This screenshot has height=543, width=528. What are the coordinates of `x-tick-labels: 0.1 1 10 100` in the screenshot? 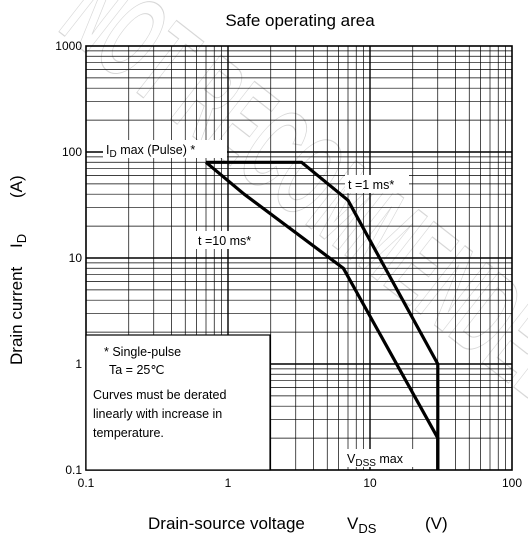 It's located at (300, 483).